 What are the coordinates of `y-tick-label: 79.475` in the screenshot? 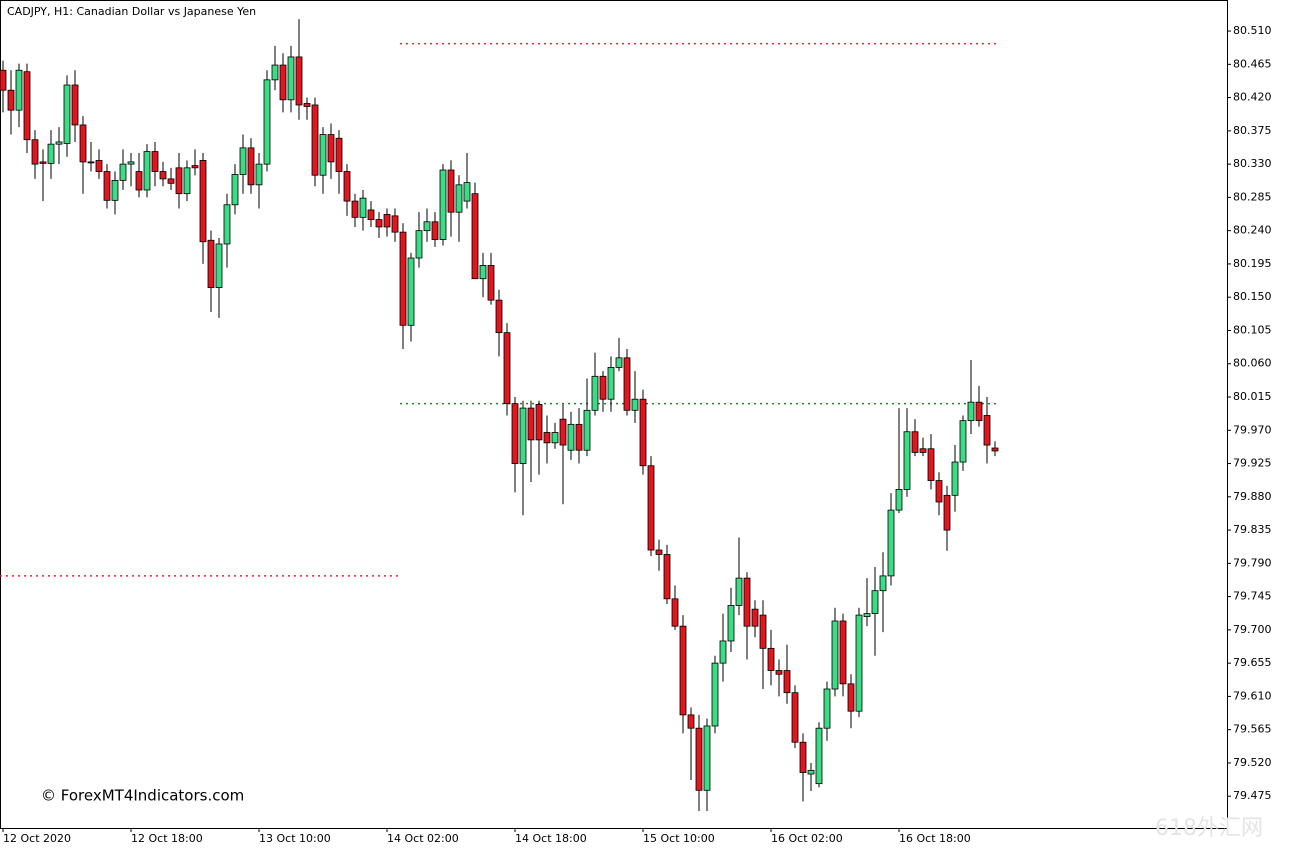 It's located at (1252, 795).